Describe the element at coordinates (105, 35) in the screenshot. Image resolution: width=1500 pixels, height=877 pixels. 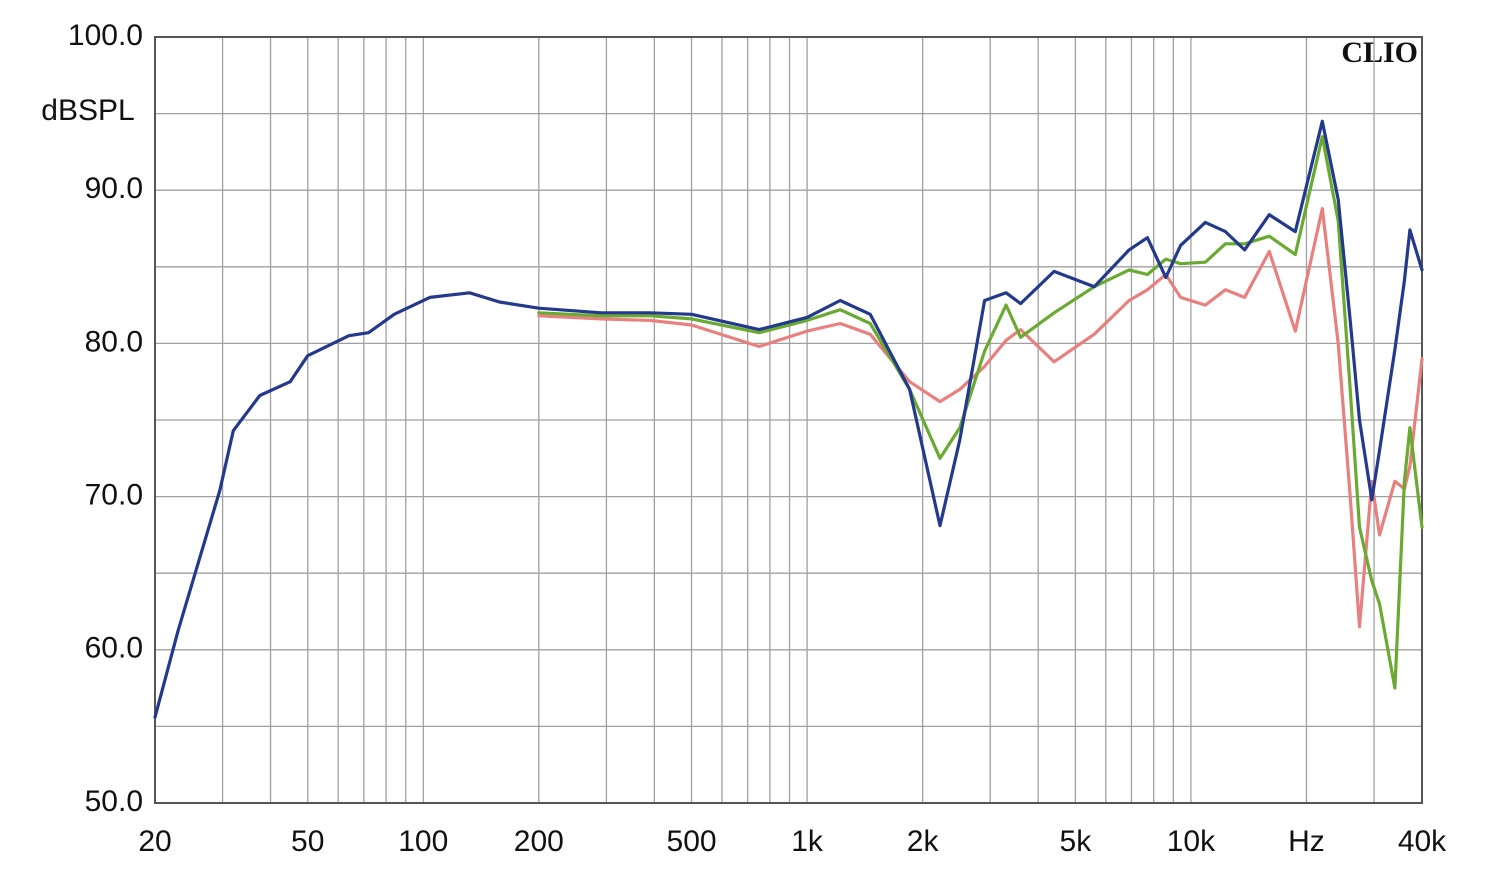
I see `y-tick-label: 100.0` at that location.